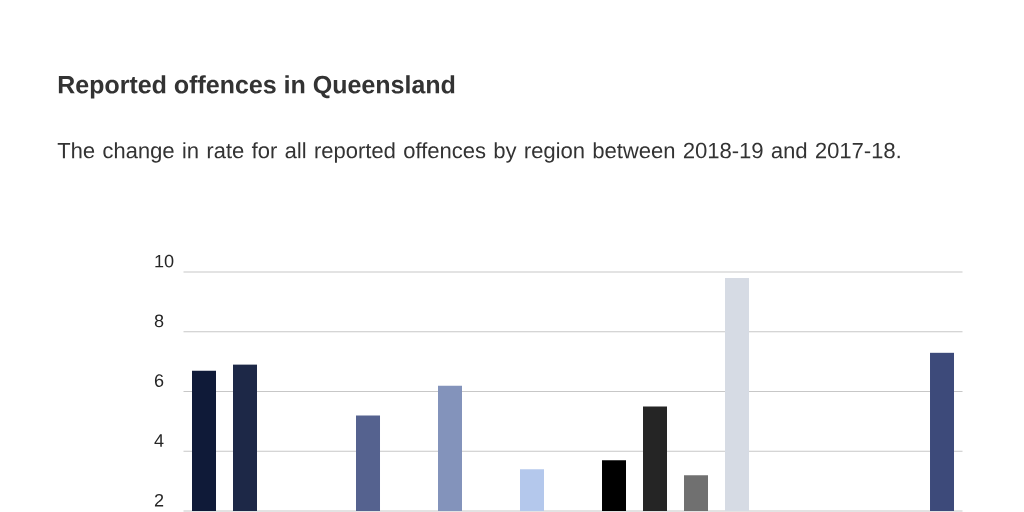 This screenshot has height=512, width=1024. I want to click on chart-subtitle: The change in rate for all reported offences by region between 2018-19 and 2017-18., so click(478, 152).